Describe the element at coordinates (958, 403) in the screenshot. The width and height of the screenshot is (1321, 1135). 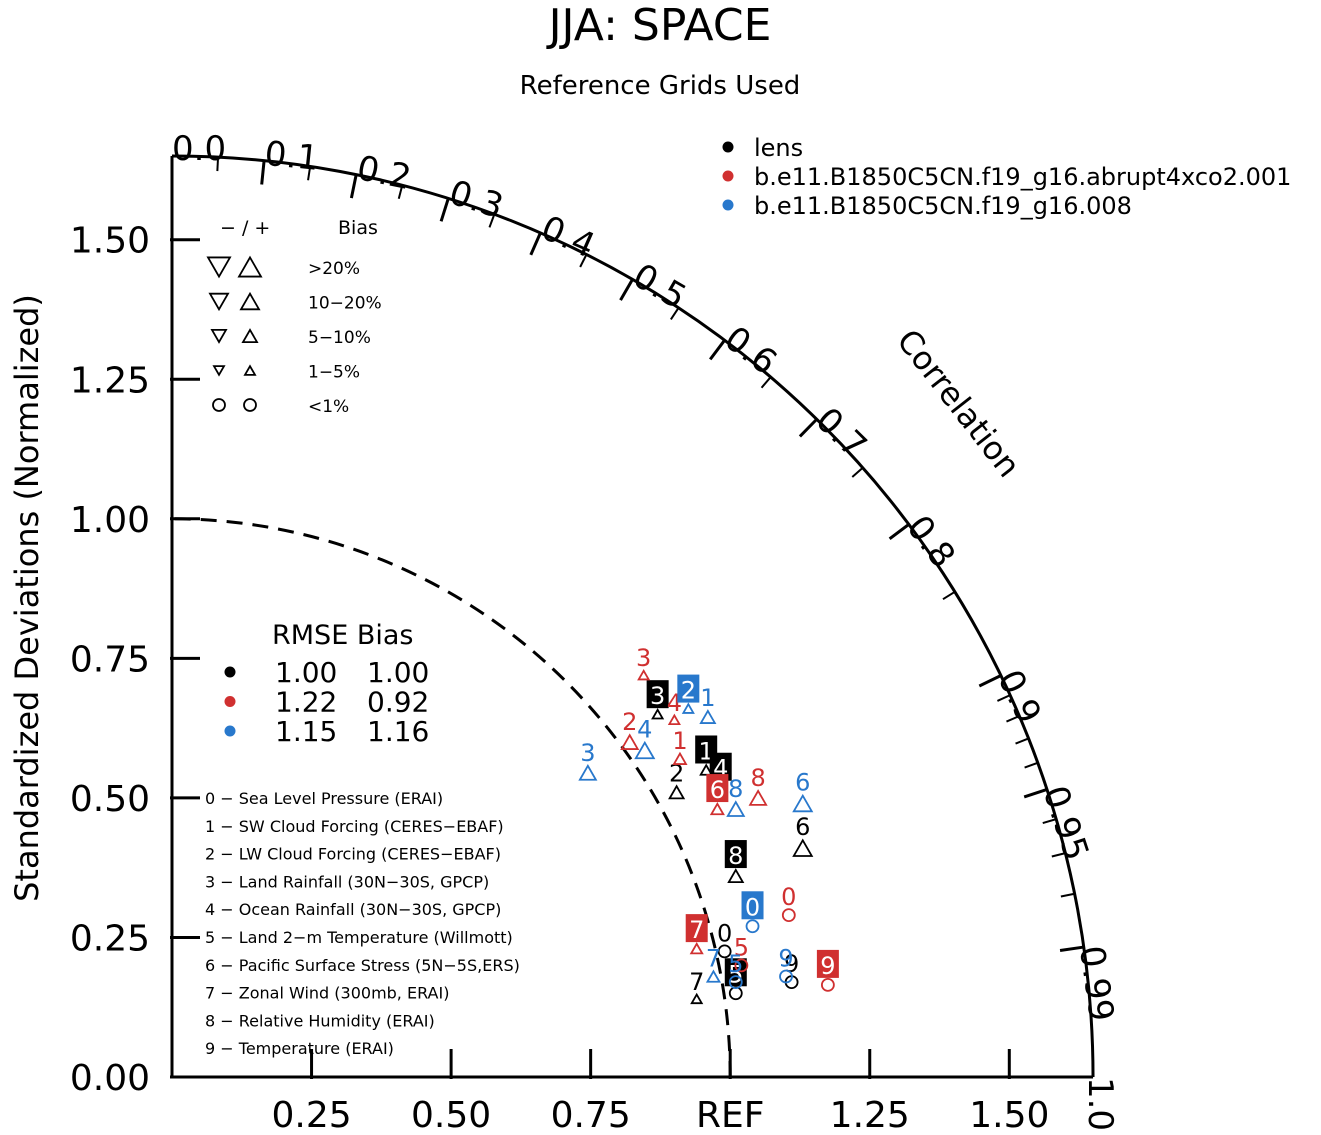
I see `correlation-axis-label: Correlation` at that location.